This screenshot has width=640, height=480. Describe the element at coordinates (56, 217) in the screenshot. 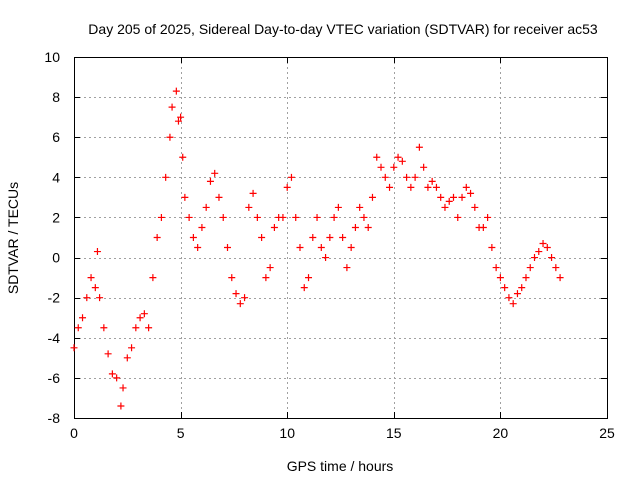

I see `y-tick-label: 2` at that location.